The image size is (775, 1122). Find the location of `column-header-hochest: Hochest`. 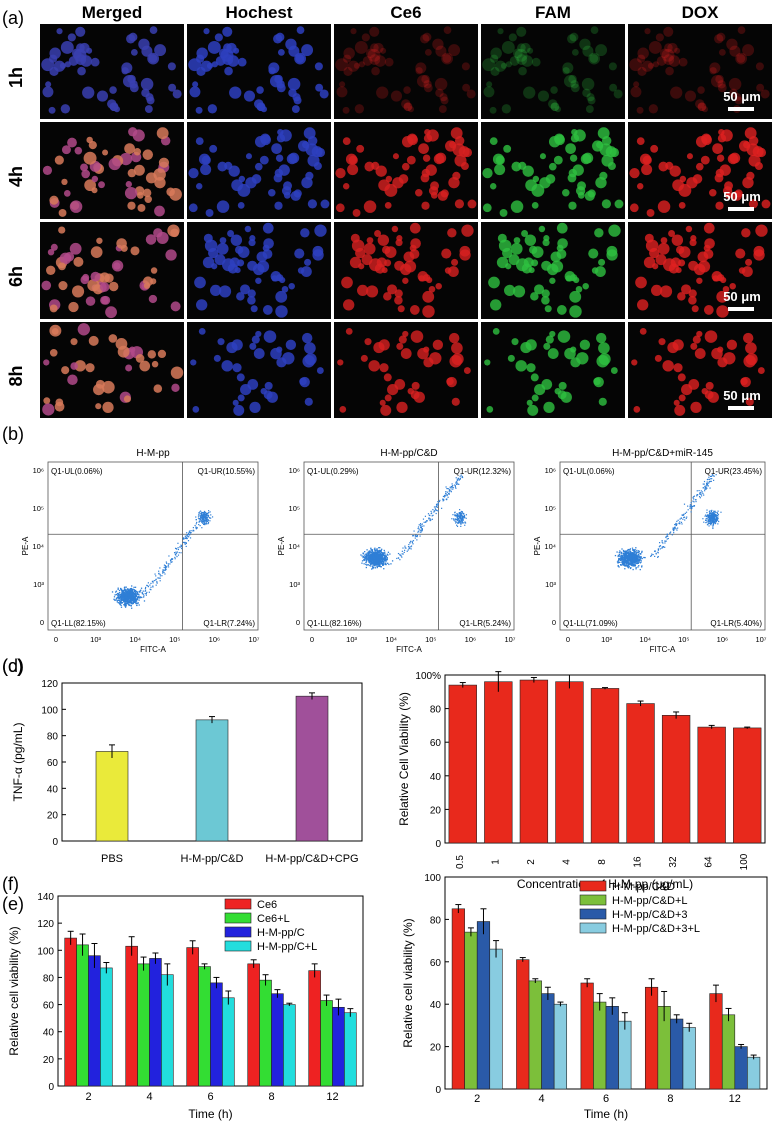

column-header-hochest: Hochest is located at coordinates (258, 12).